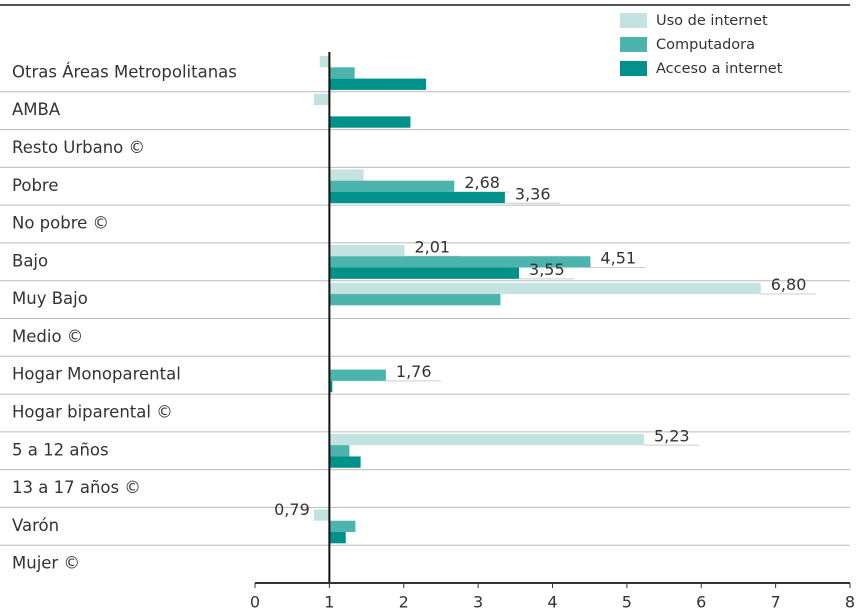  I want to click on category-label: 5 a 12 años, so click(60, 449).